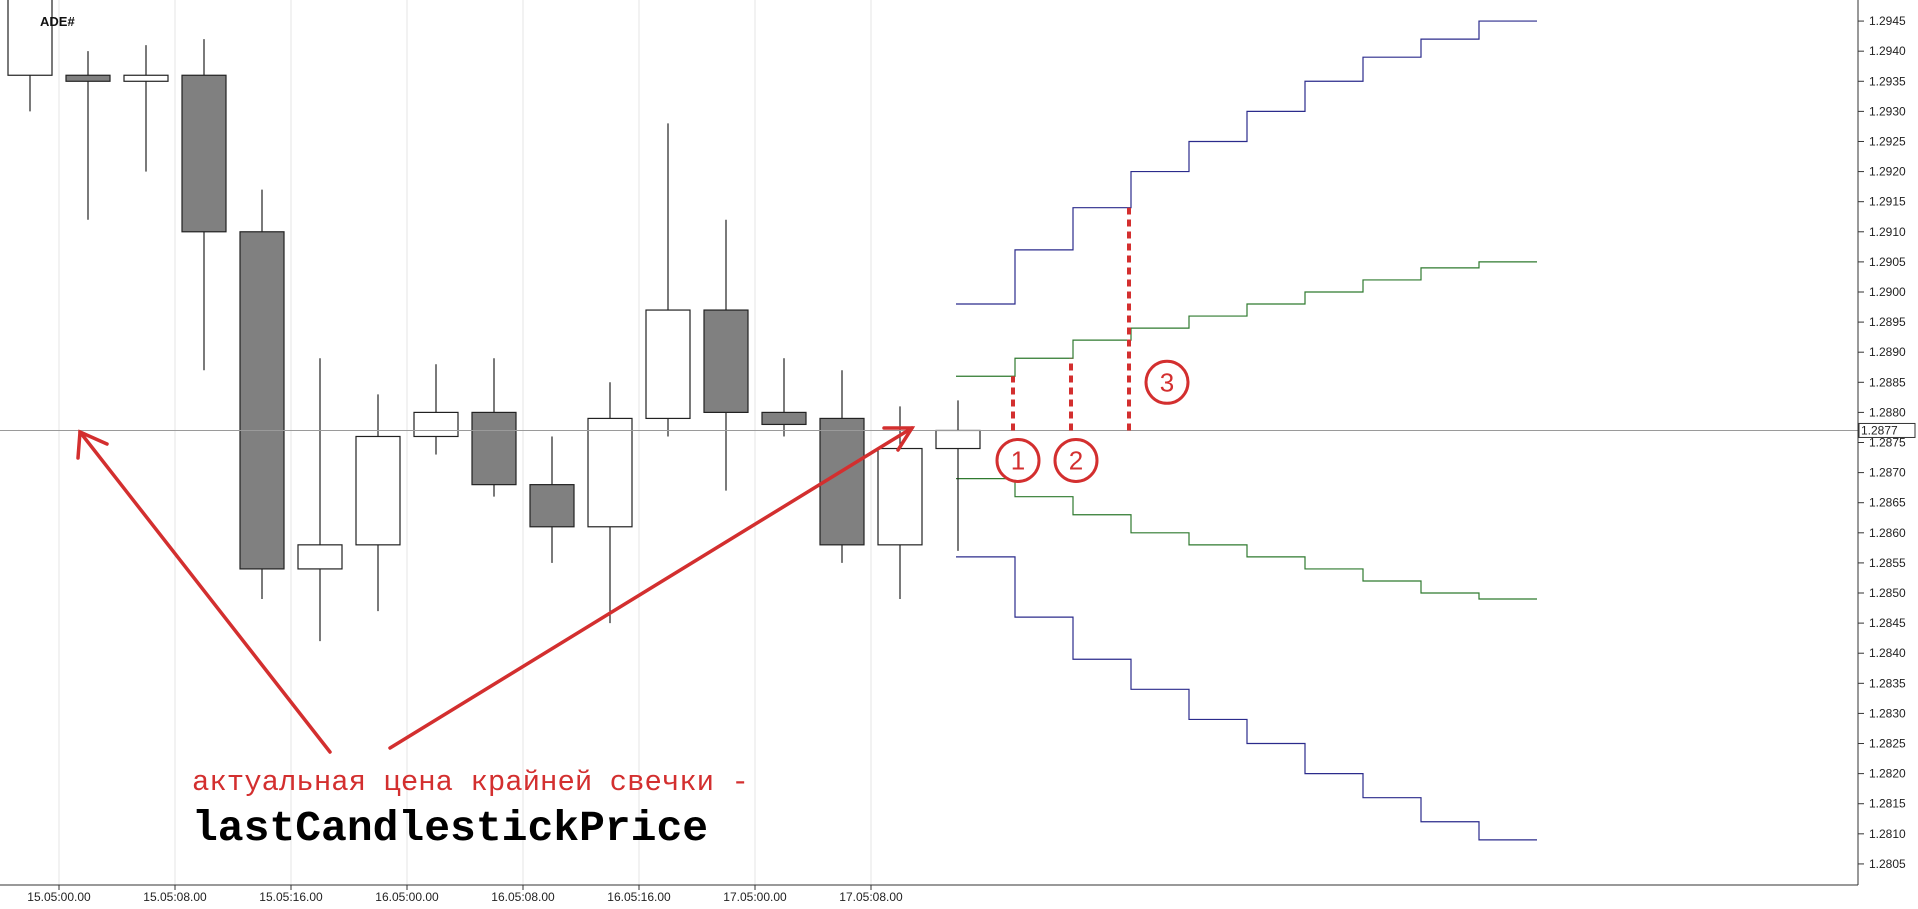 This screenshot has width=1918, height=909. I want to click on symbol-label: ADE#, so click(57, 21).